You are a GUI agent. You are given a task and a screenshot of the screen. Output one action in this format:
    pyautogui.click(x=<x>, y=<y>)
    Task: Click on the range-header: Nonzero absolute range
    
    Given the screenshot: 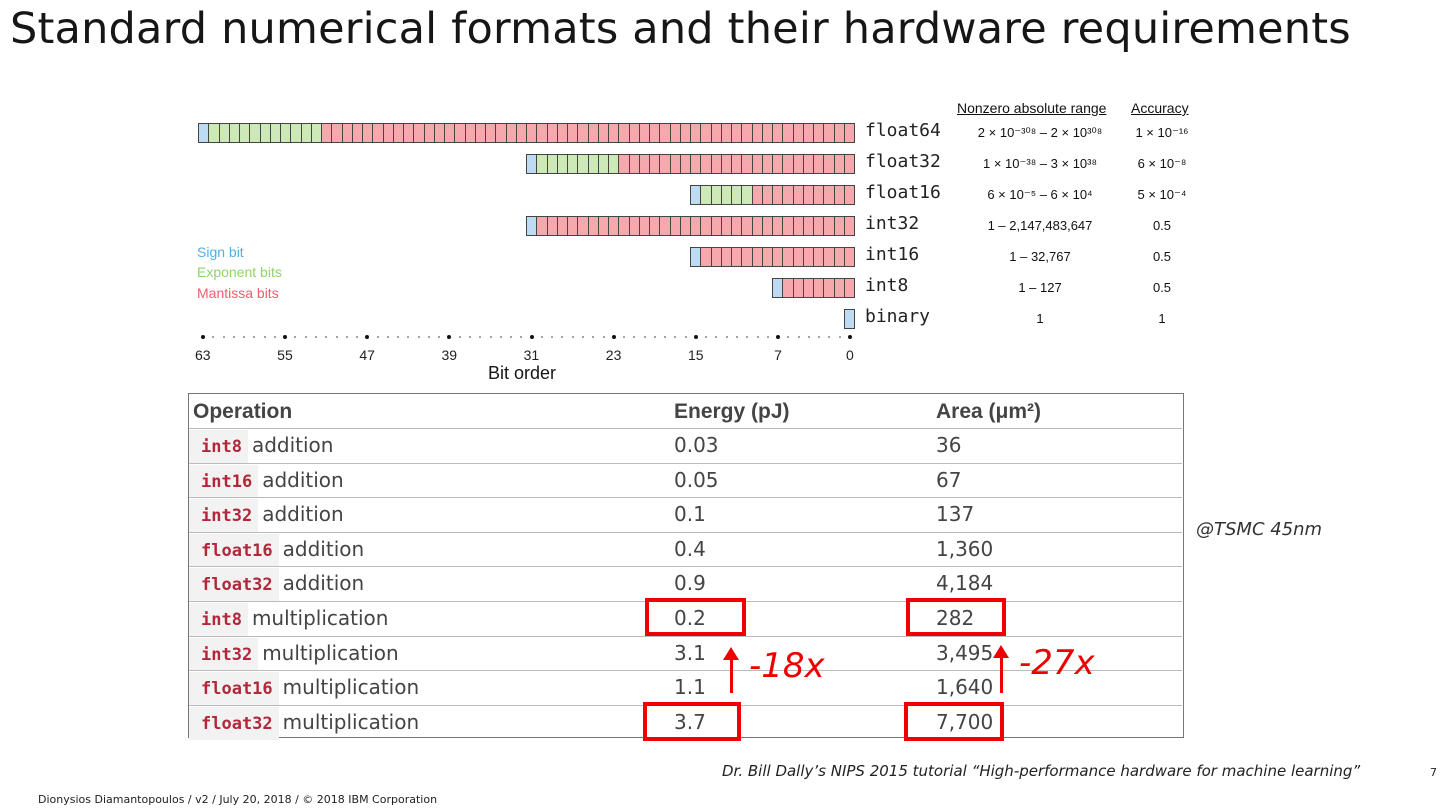 What is the action you would take?
    pyautogui.click(x=1032, y=108)
    